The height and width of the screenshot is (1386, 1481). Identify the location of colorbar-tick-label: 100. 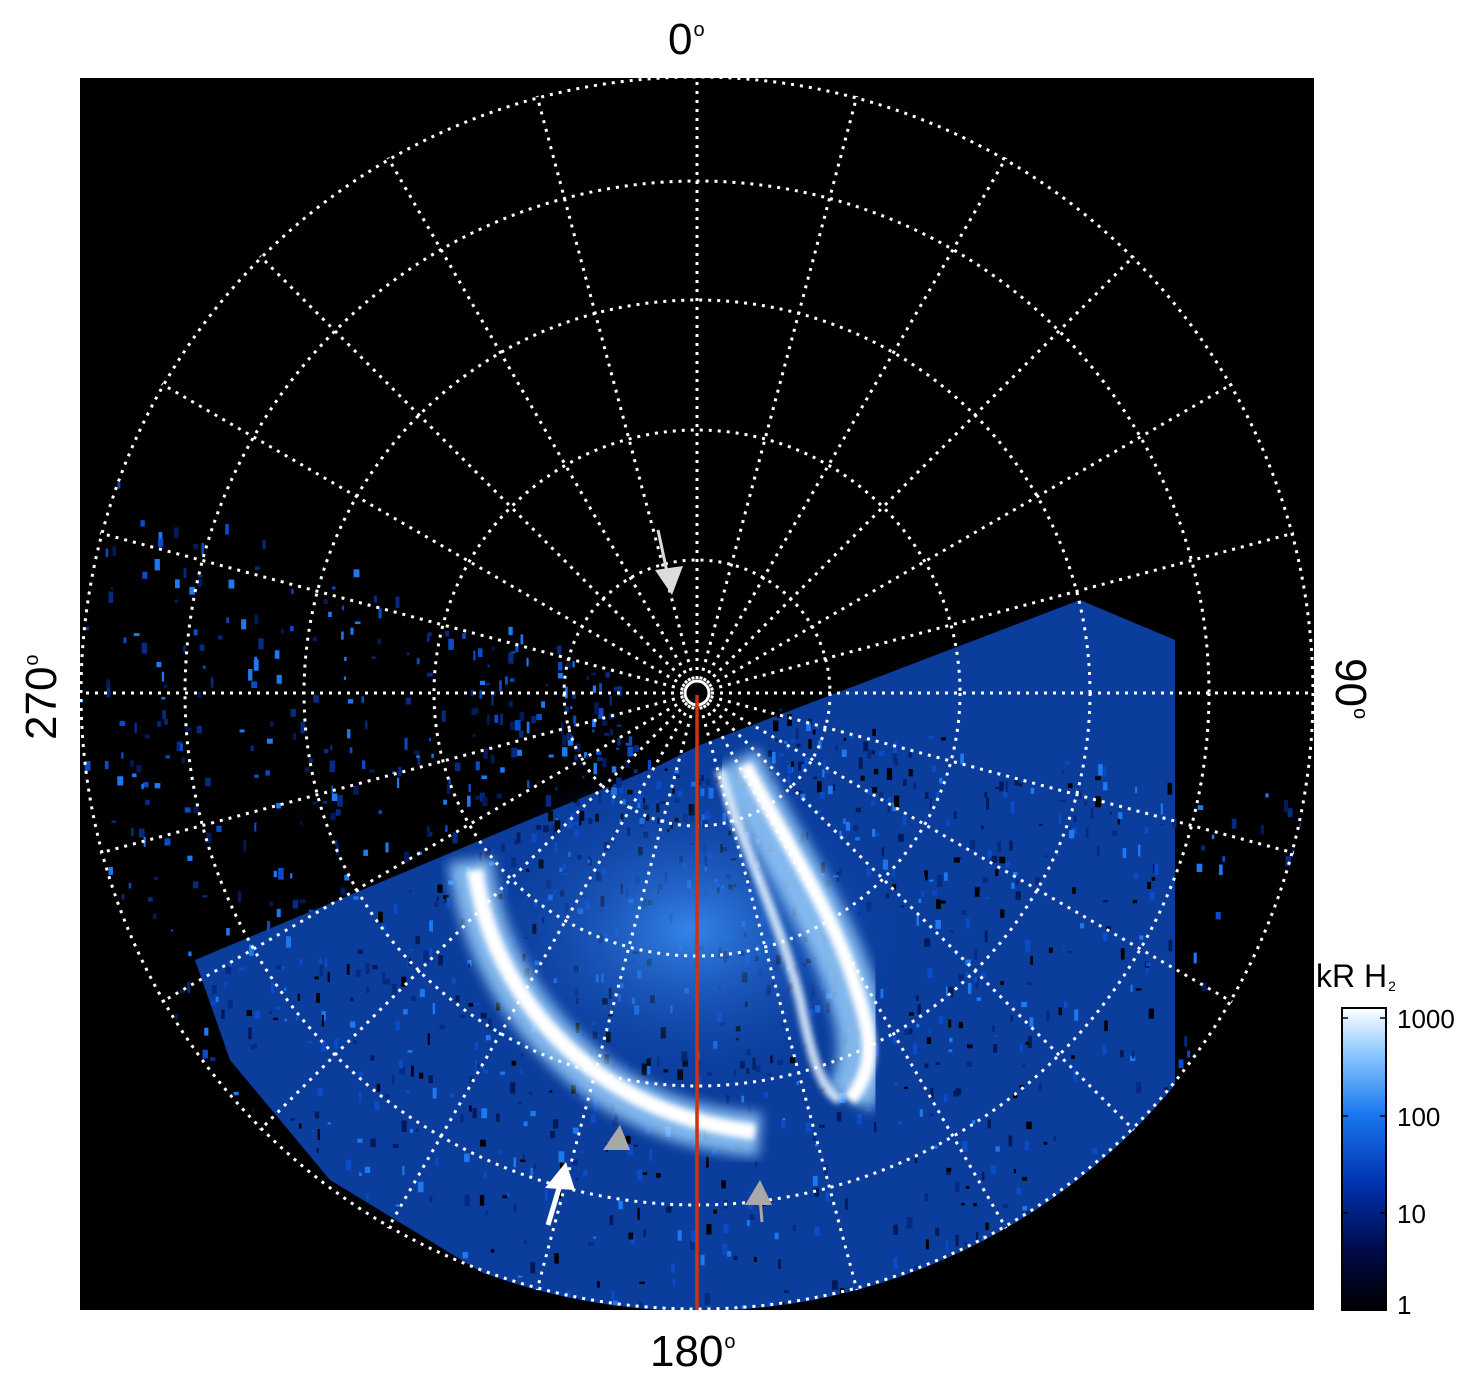
(1419, 1117).